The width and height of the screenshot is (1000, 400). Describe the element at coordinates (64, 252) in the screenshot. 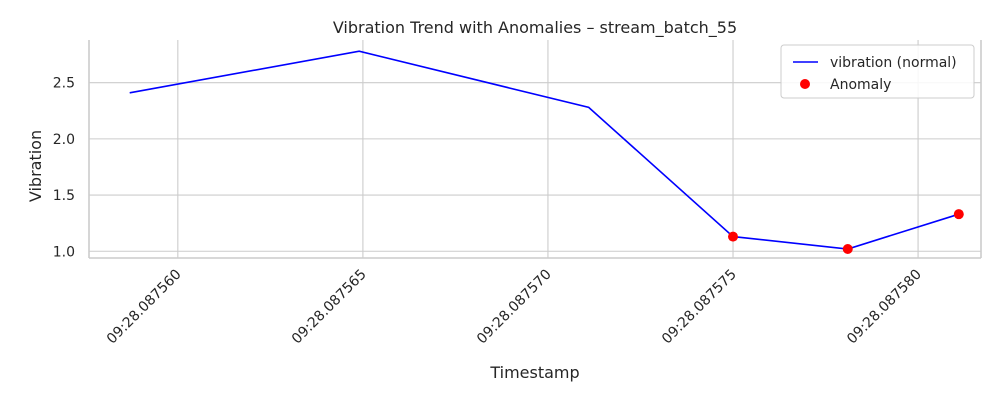

I see `y-tick-label: 1.0` at that location.